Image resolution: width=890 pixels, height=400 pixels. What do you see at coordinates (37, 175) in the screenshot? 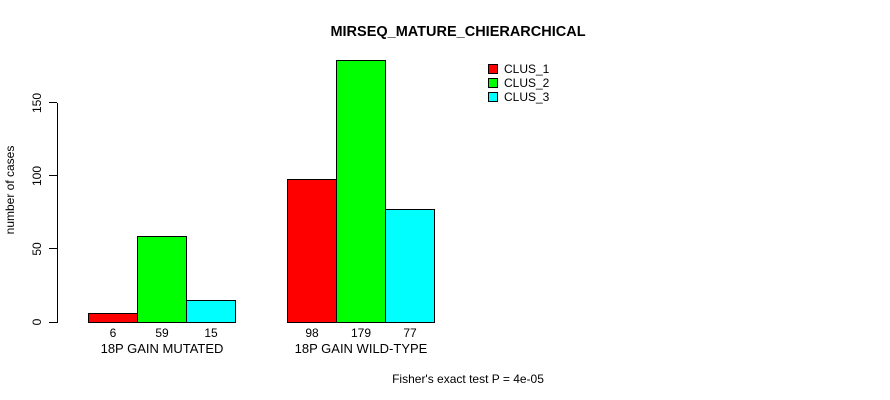
I see `y-axis-tick-label: 100` at bounding box center [37, 175].